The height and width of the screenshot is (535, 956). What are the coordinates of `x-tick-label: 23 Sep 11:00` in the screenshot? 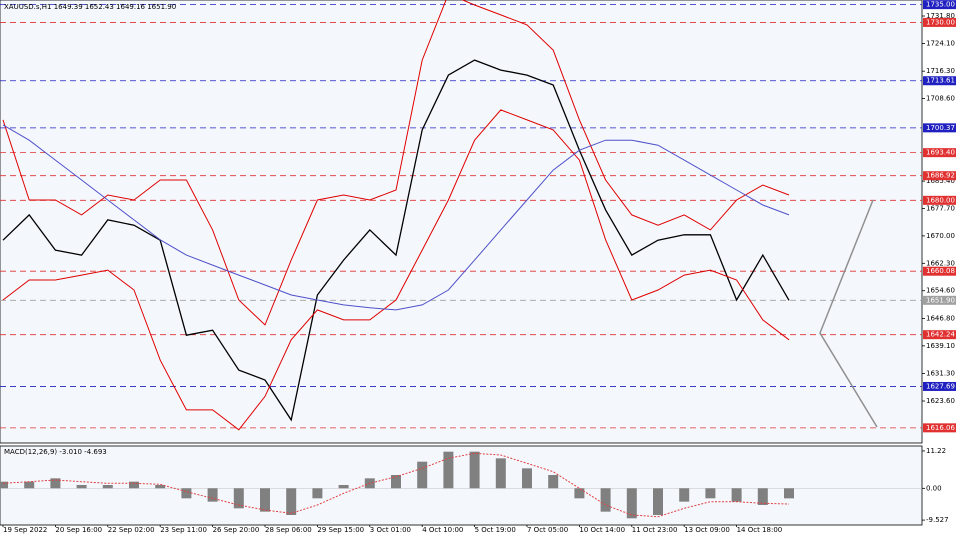 It's located at (183, 530).